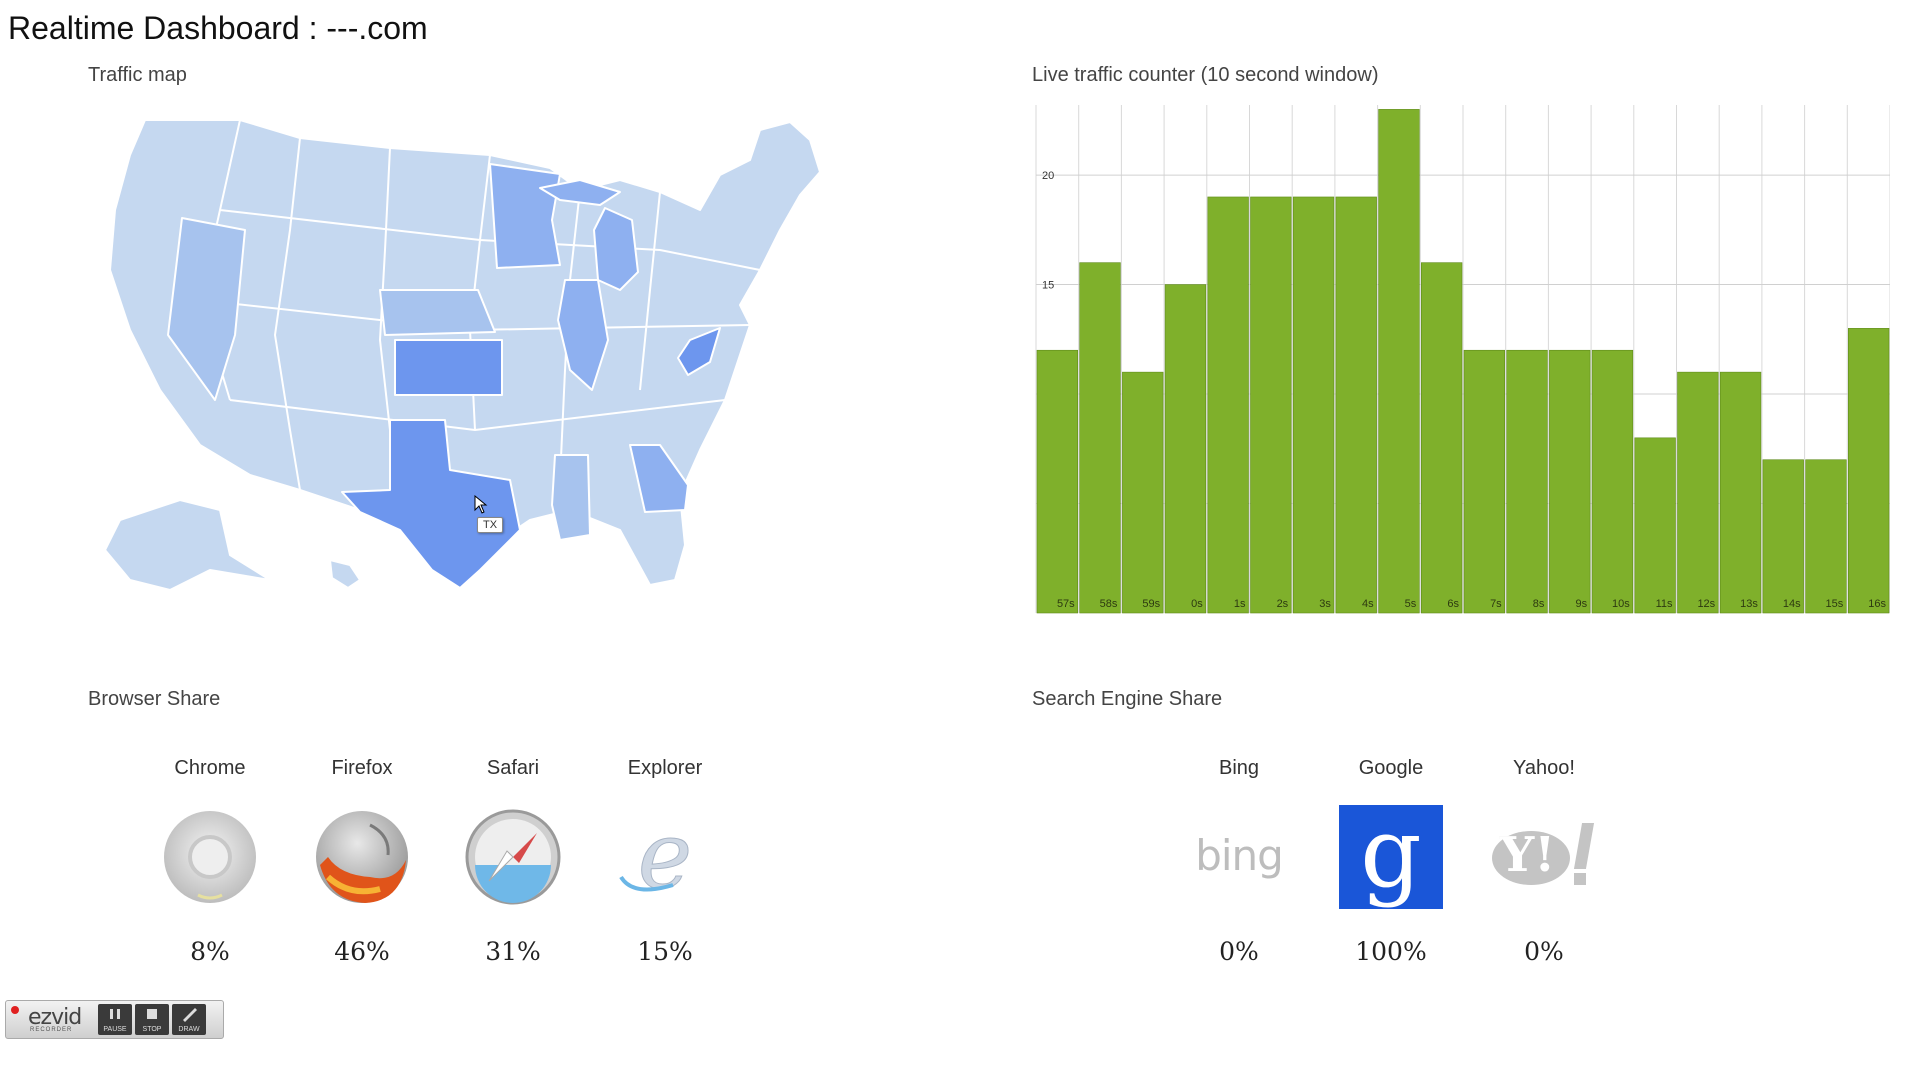 The image size is (1919, 1080). I want to click on state-hawaii, so click(345, 574).